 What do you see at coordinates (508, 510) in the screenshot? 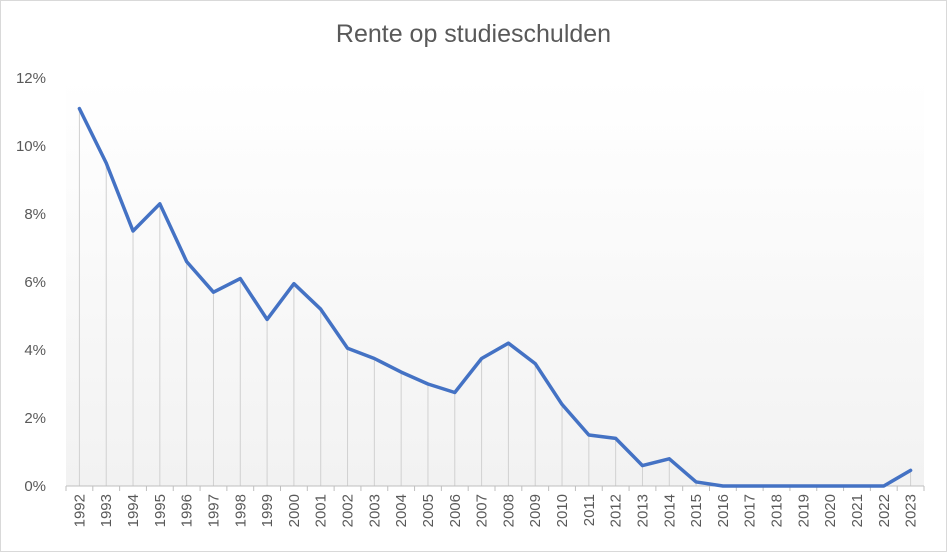
I see `x-tick-label: 2008` at bounding box center [508, 510].